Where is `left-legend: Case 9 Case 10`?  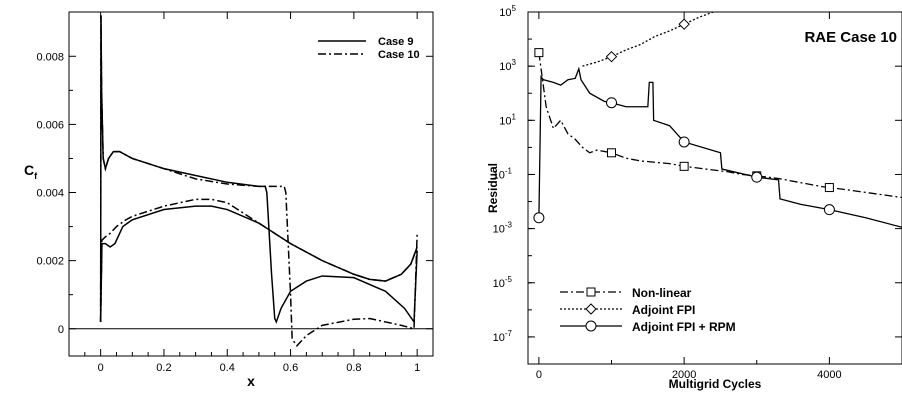
left-legend: Case 9 Case 10 is located at coordinates (369, 48).